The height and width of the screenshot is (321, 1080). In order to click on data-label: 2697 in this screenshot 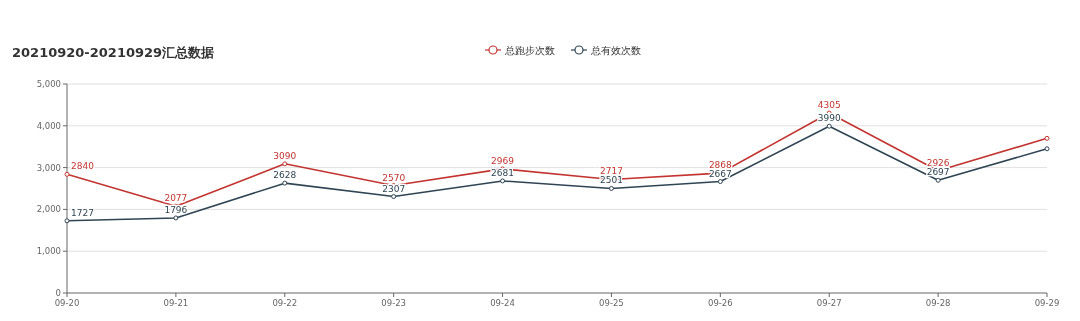, I will do `click(938, 172)`.